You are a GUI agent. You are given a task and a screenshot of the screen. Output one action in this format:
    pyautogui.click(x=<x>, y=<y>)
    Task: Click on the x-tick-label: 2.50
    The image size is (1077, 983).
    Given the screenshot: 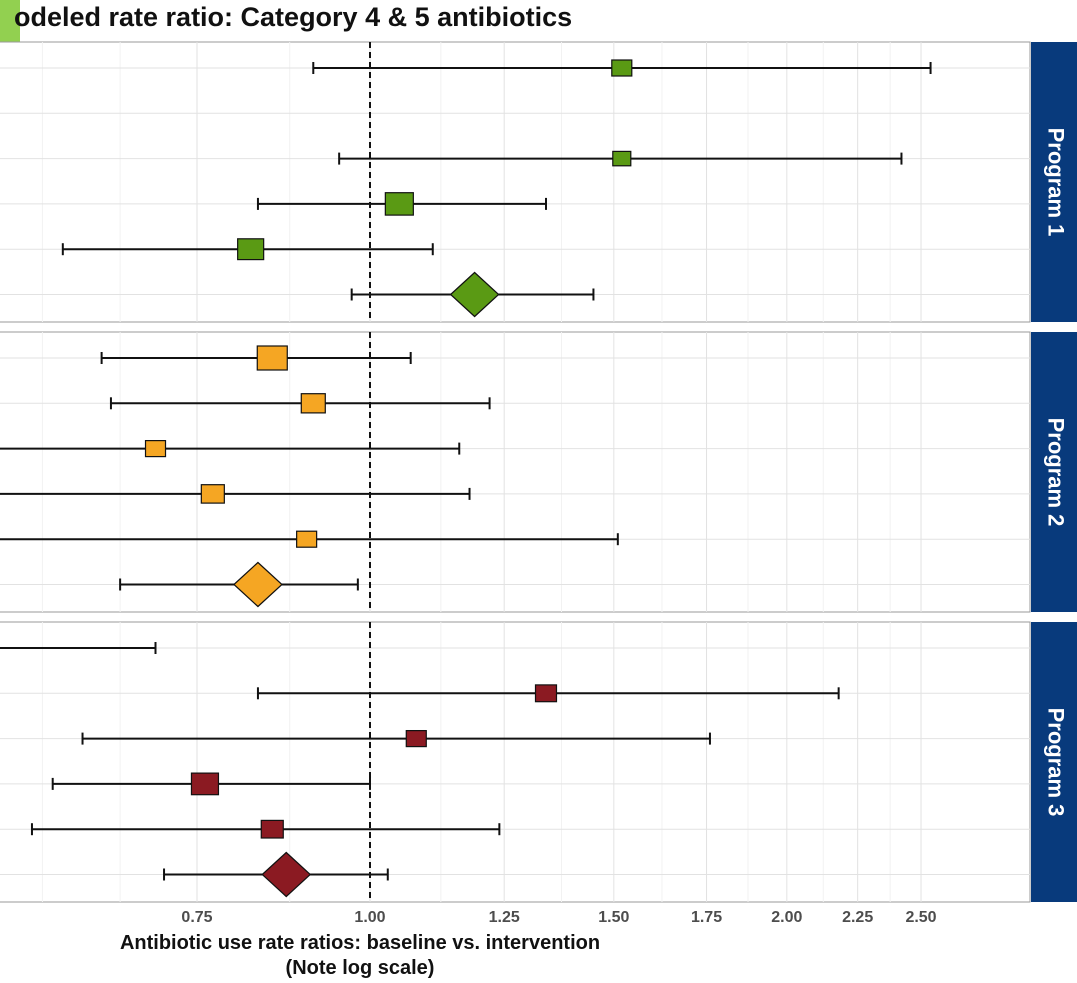 What is the action you would take?
    pyautogui.click(x=920, y=917)
    